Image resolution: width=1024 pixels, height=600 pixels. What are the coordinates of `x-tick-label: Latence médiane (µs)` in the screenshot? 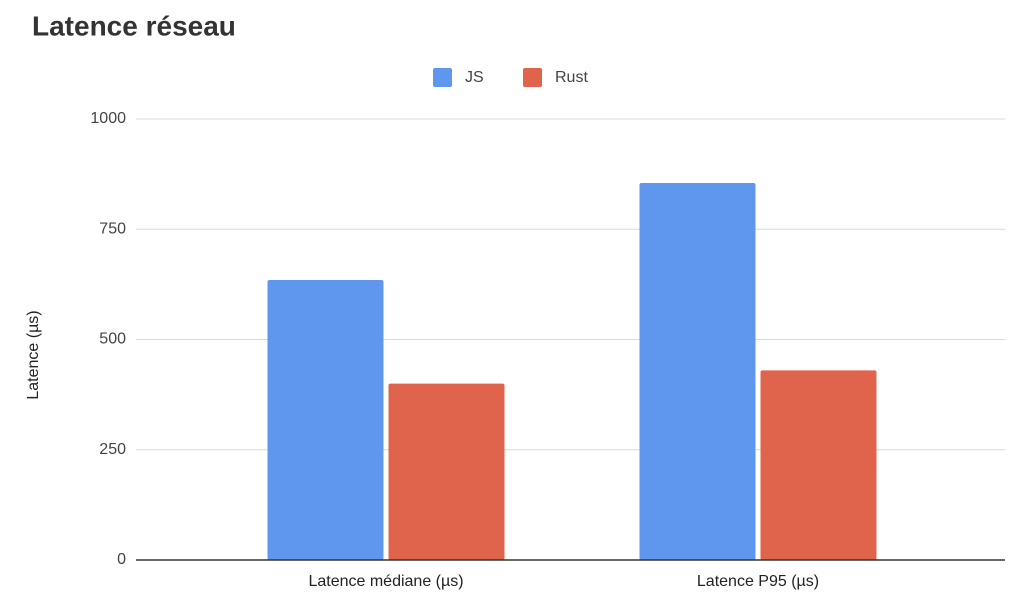 It's located at (385, 581).